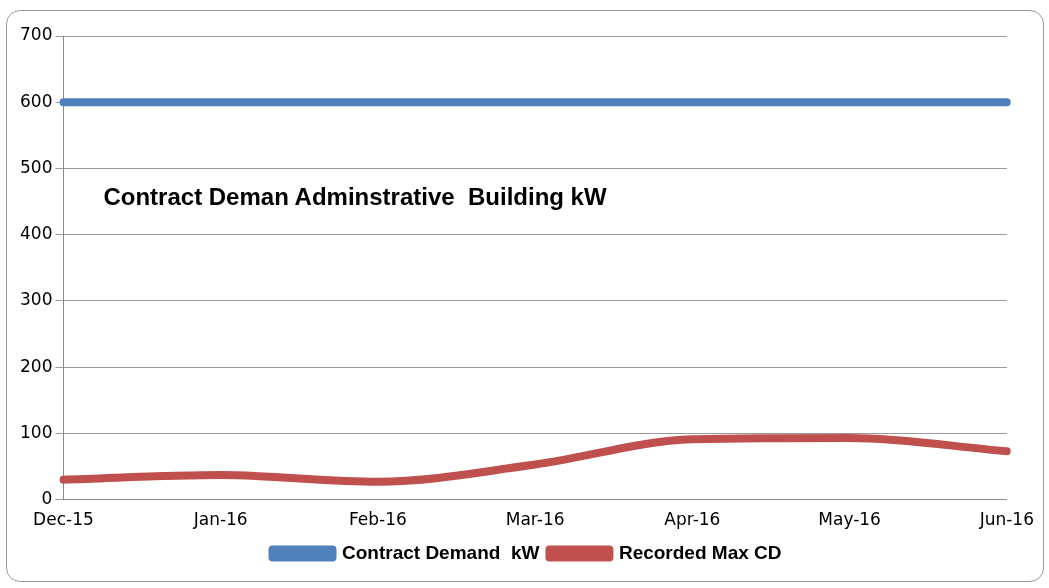 The height and width of the screenshot is (588, 1049). What do you see at coordinates (355, 196) in the screenshot?
I see `text: Contract Deman Adminstrative Building kW` at bounding box center [355, 196].